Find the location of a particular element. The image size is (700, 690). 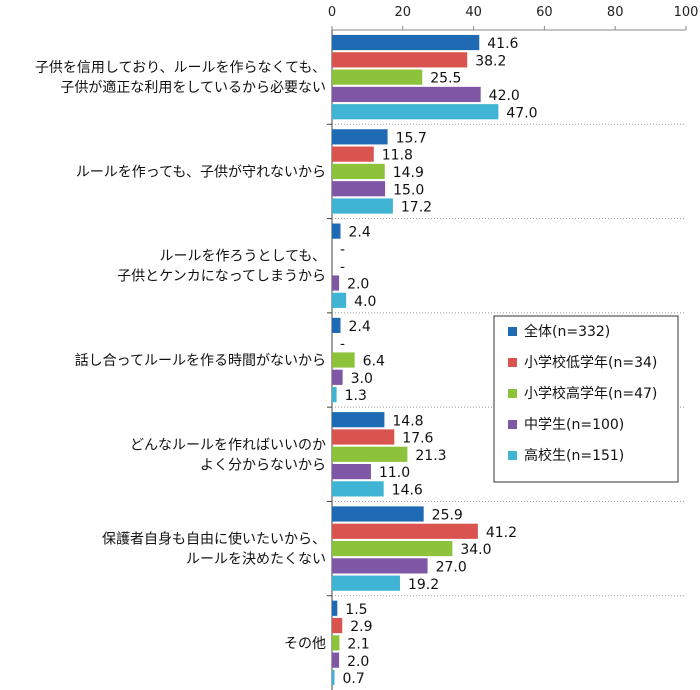

category-label: ルールを決めたくない is located at coordinates (256, 560).